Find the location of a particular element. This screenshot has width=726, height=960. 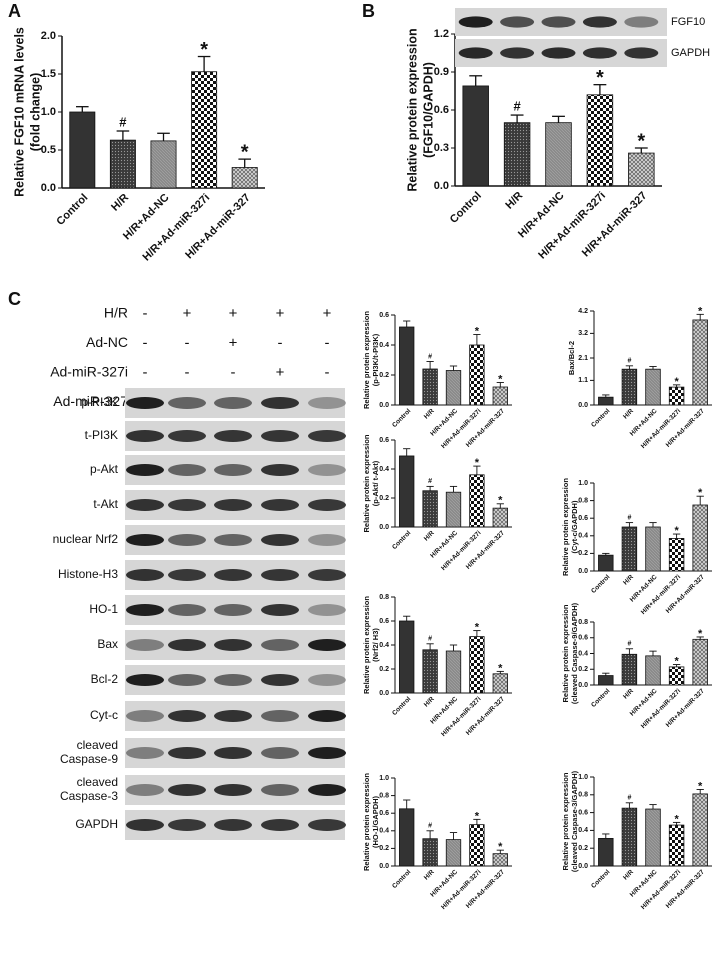

condition-label: H/R is located at coordinates (116, 313).